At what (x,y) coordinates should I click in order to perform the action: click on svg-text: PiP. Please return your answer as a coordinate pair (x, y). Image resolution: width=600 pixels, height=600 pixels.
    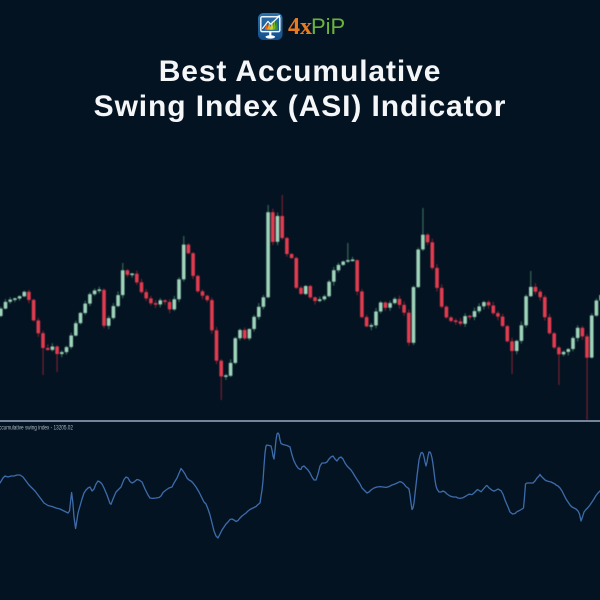
    Looking at the image, I should click on (328, 26).